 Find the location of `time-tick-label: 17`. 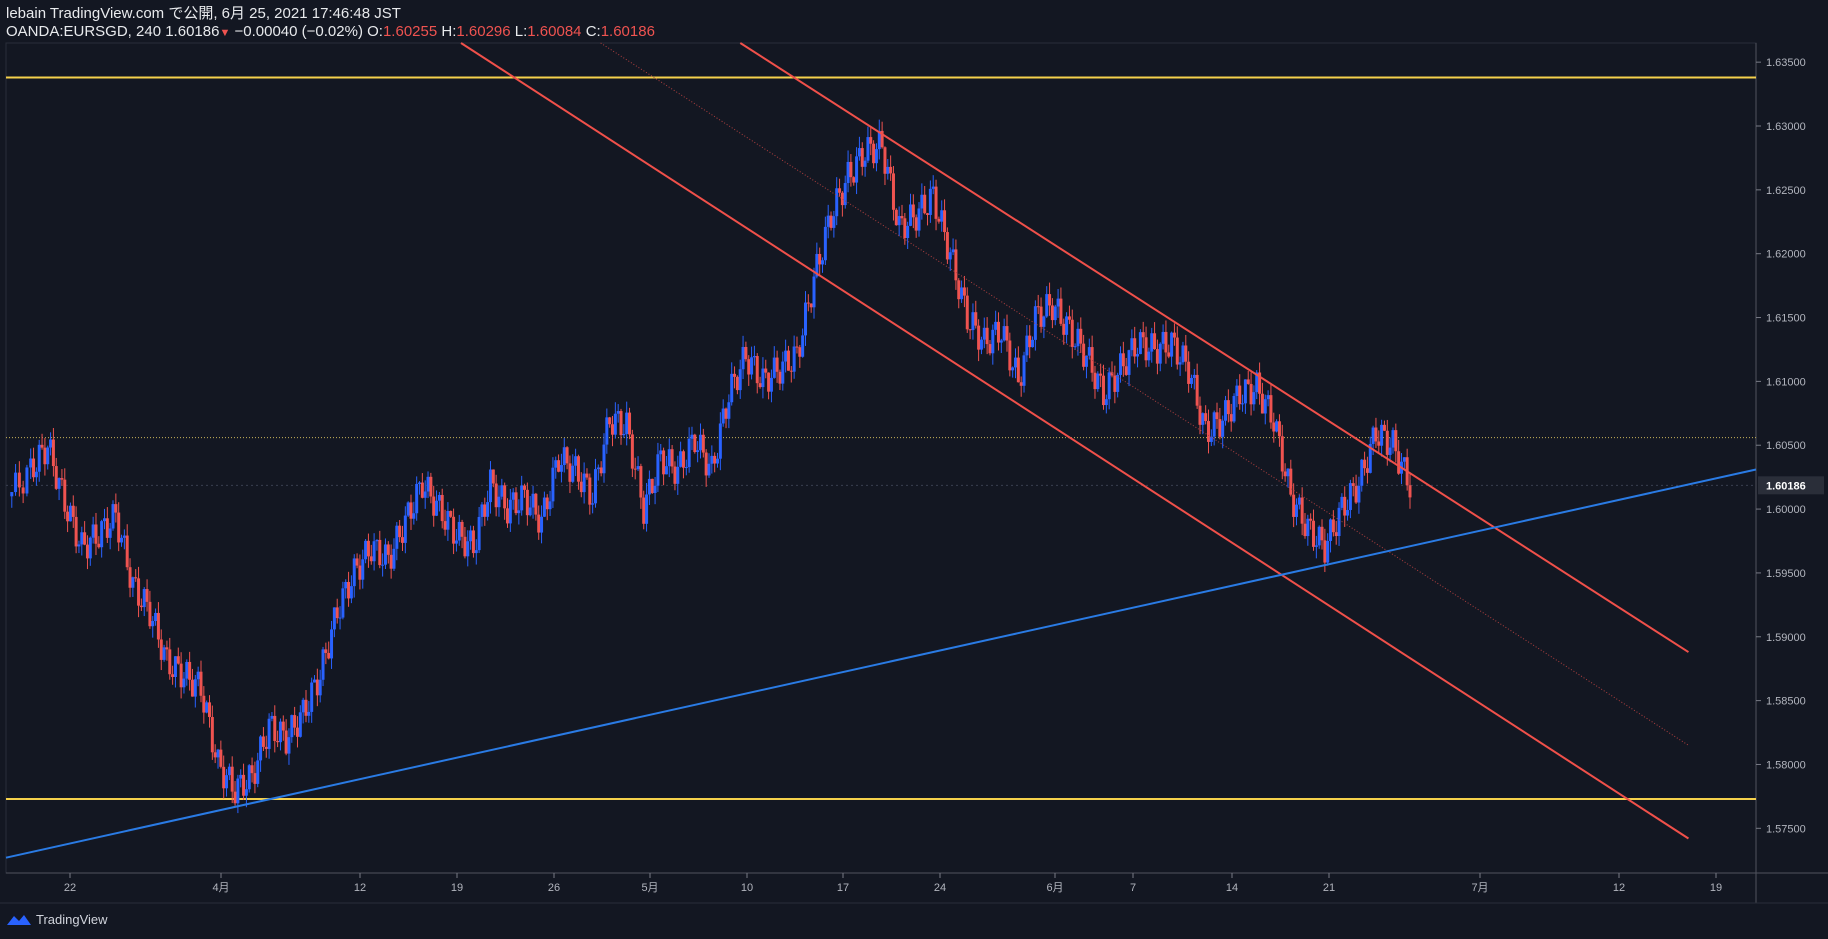

time-tick-label: 17 is located at coordinates (843, 888).